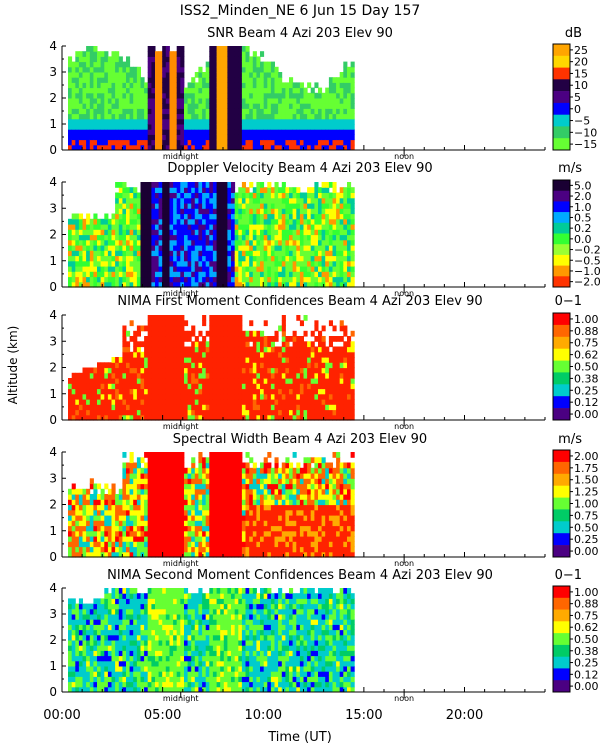  What do you see at coordinates (568, 301) in the screenshot?
I see `colorbar-unit: 0−1` at bounding box center [568, 301].